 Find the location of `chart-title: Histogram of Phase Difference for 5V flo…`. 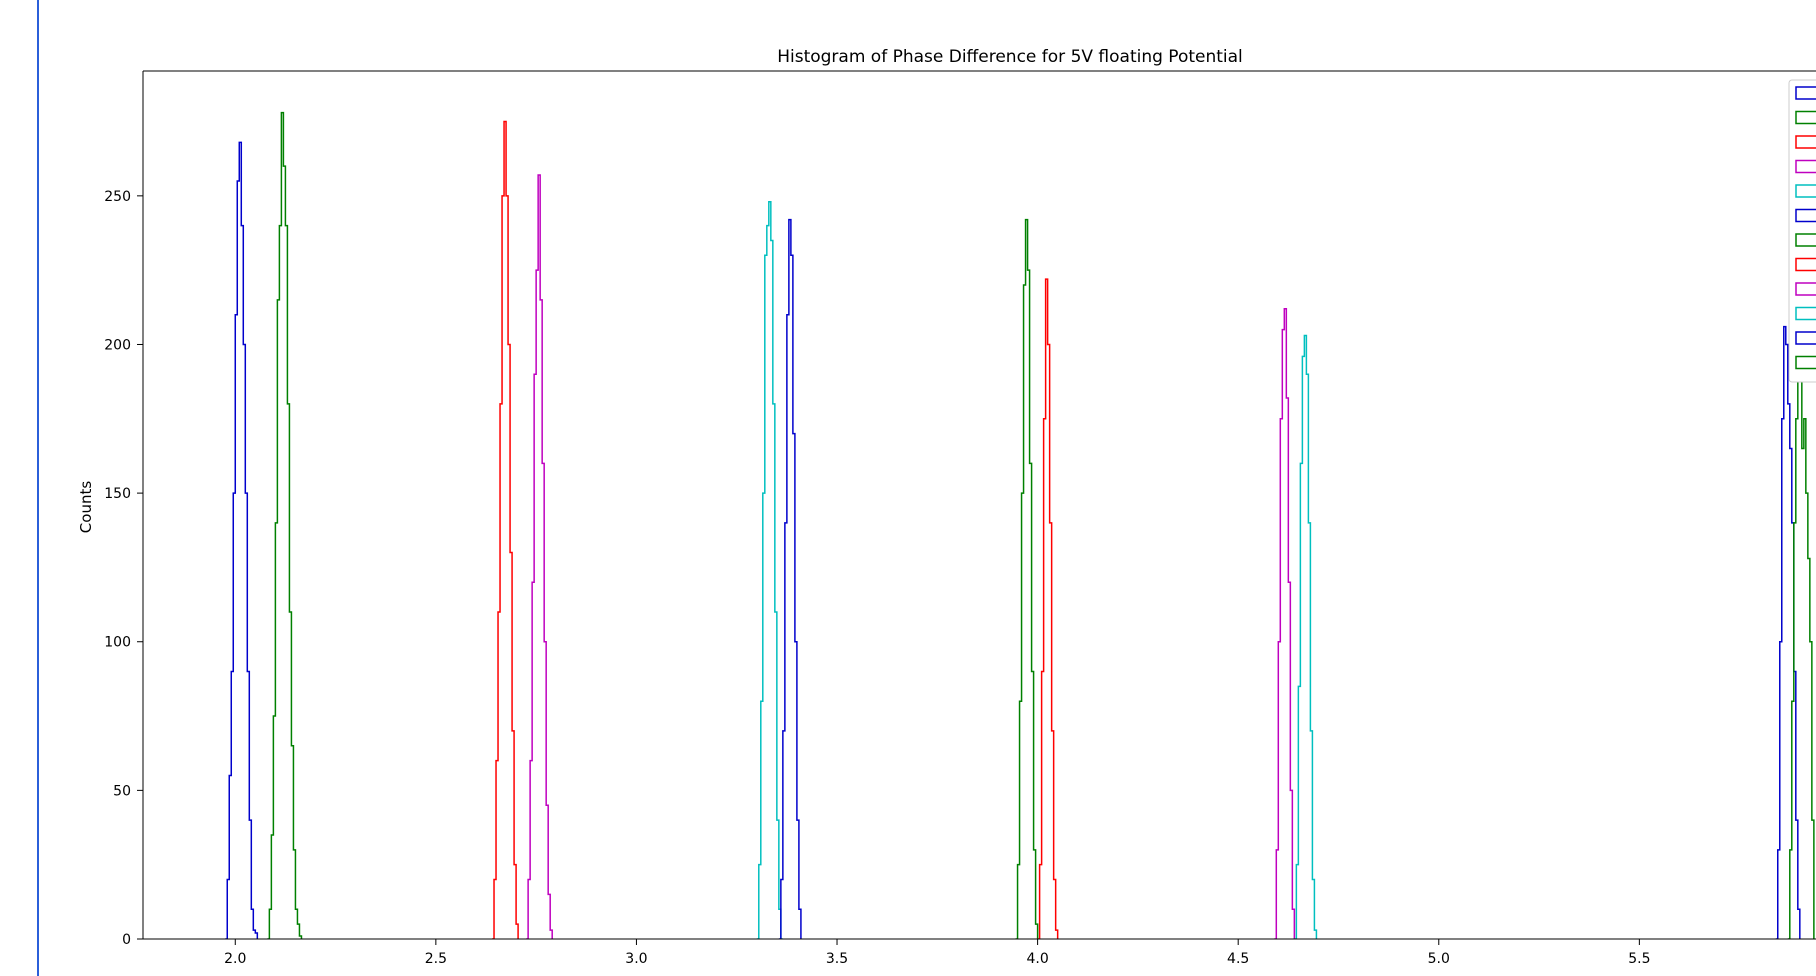

chart-title: Histogram of Phase Difference for 5V flo… is located at coordinates (1010, 57).